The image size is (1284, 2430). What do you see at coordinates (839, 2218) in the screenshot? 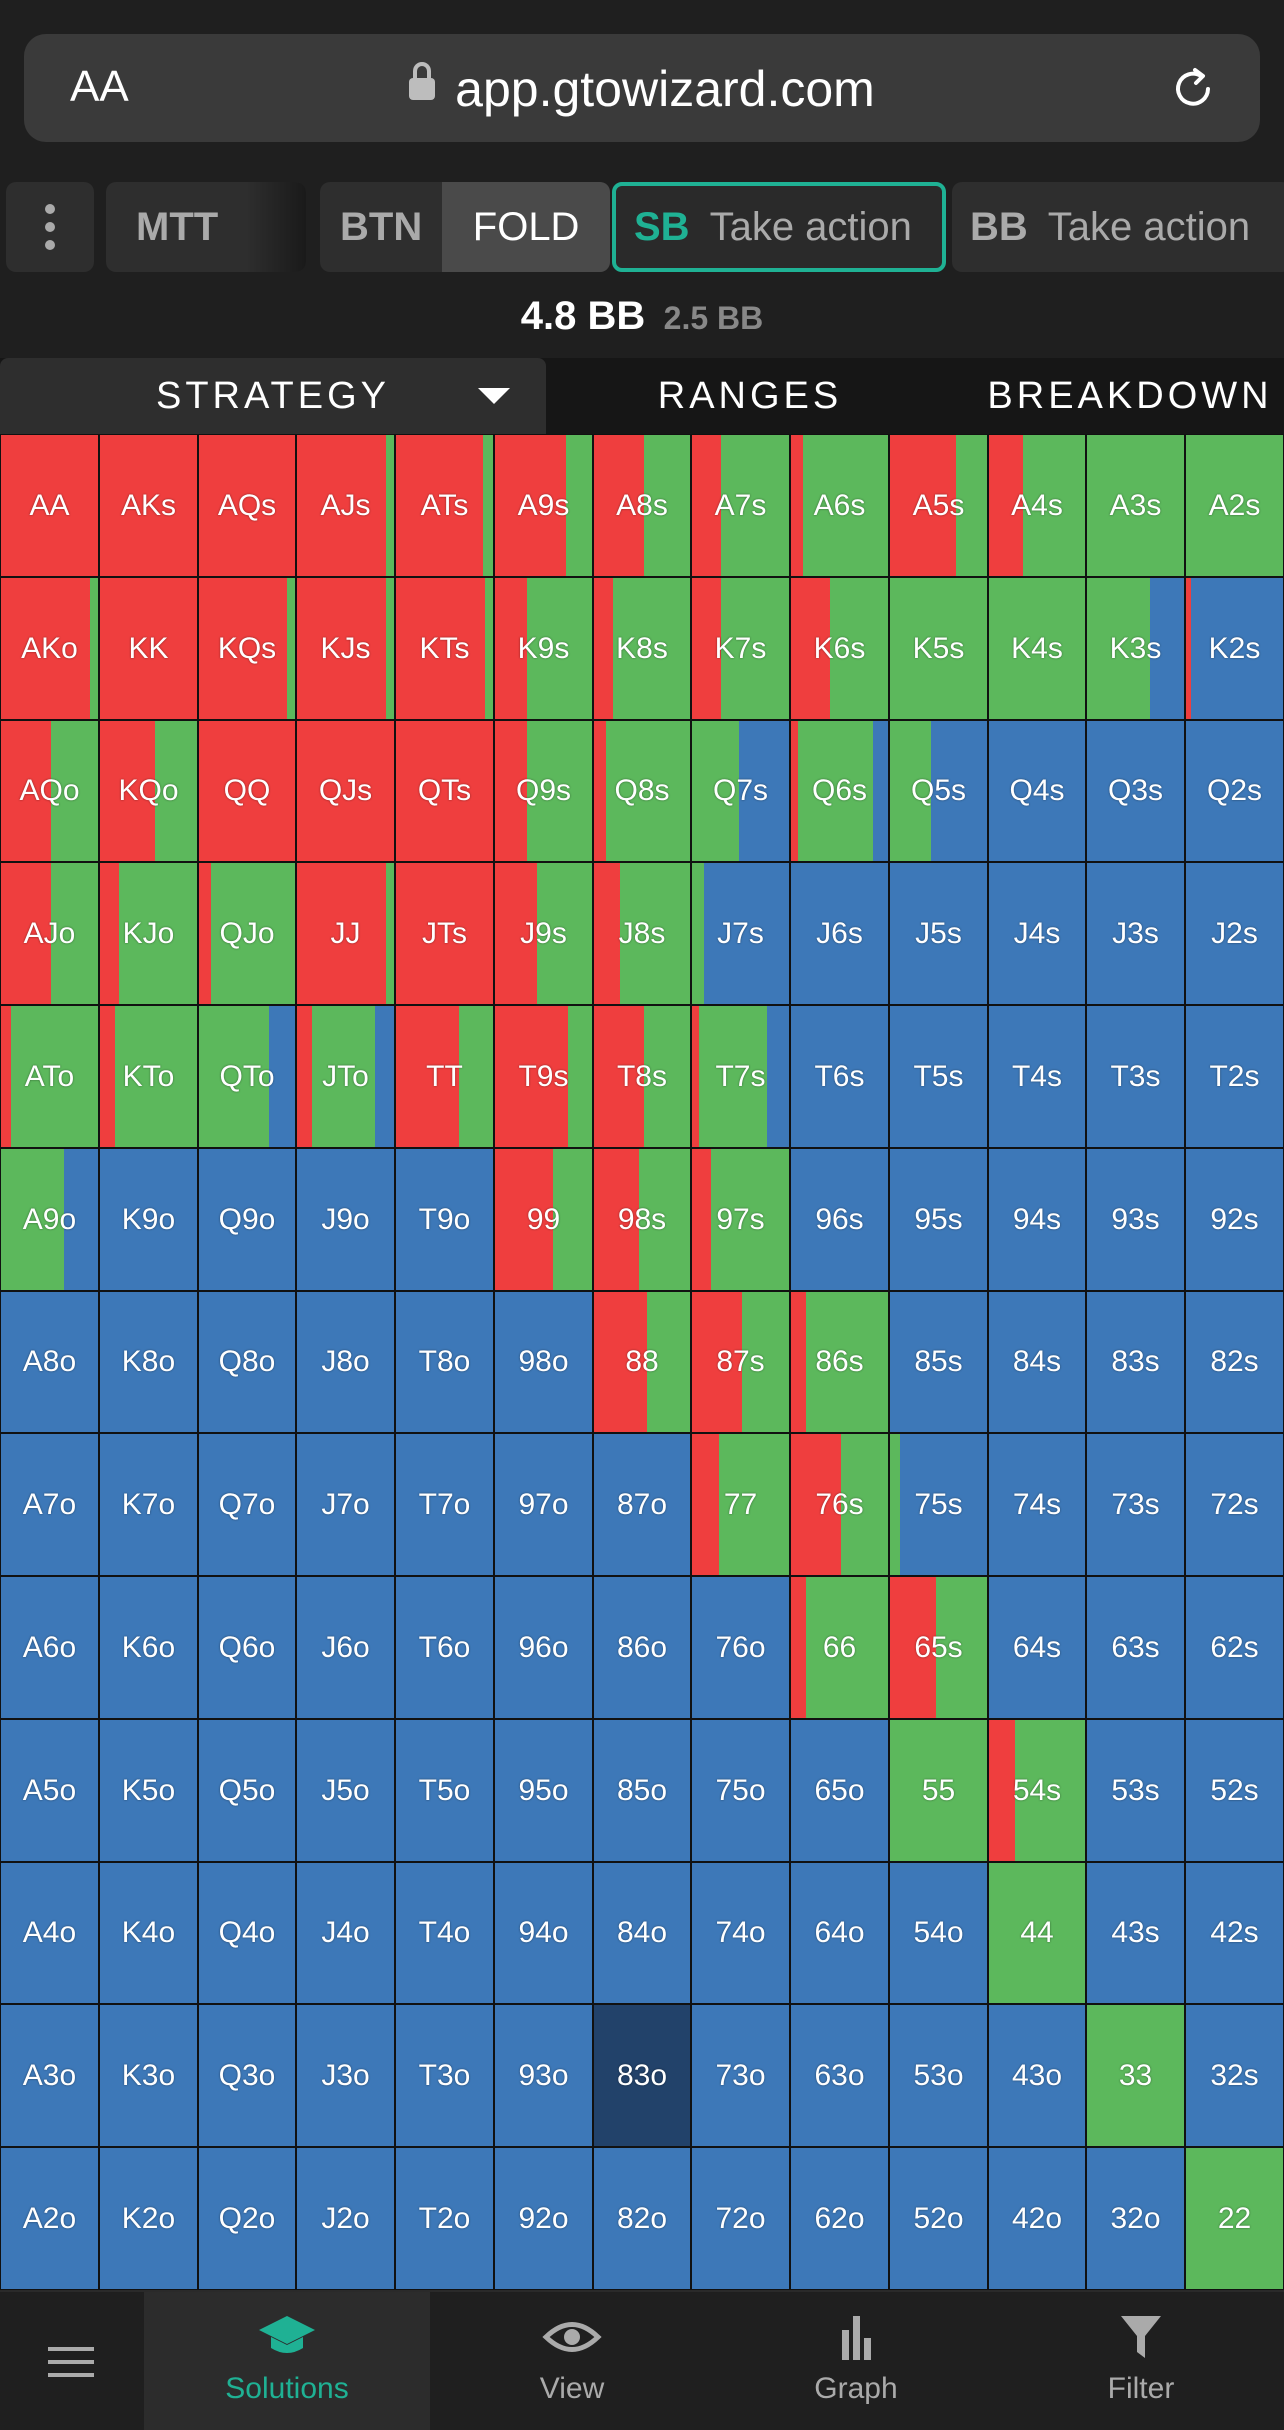
I see `hand-cell-62o: 62o` at bounding box center [839, 2218].